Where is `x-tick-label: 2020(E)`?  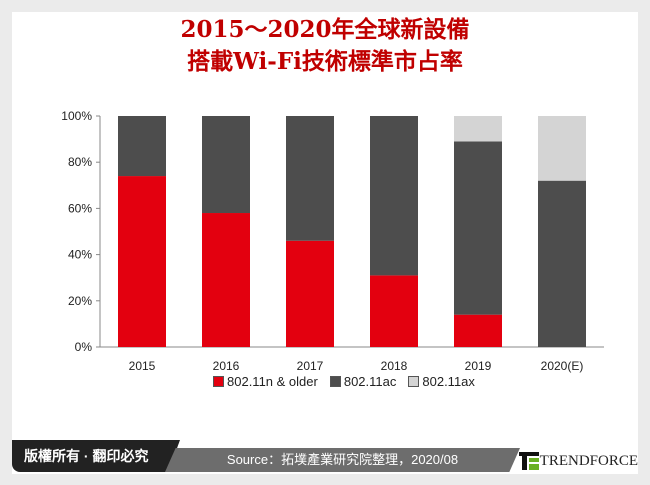 x-tick-label: 2020(E) is located at coordinates (562, 366).